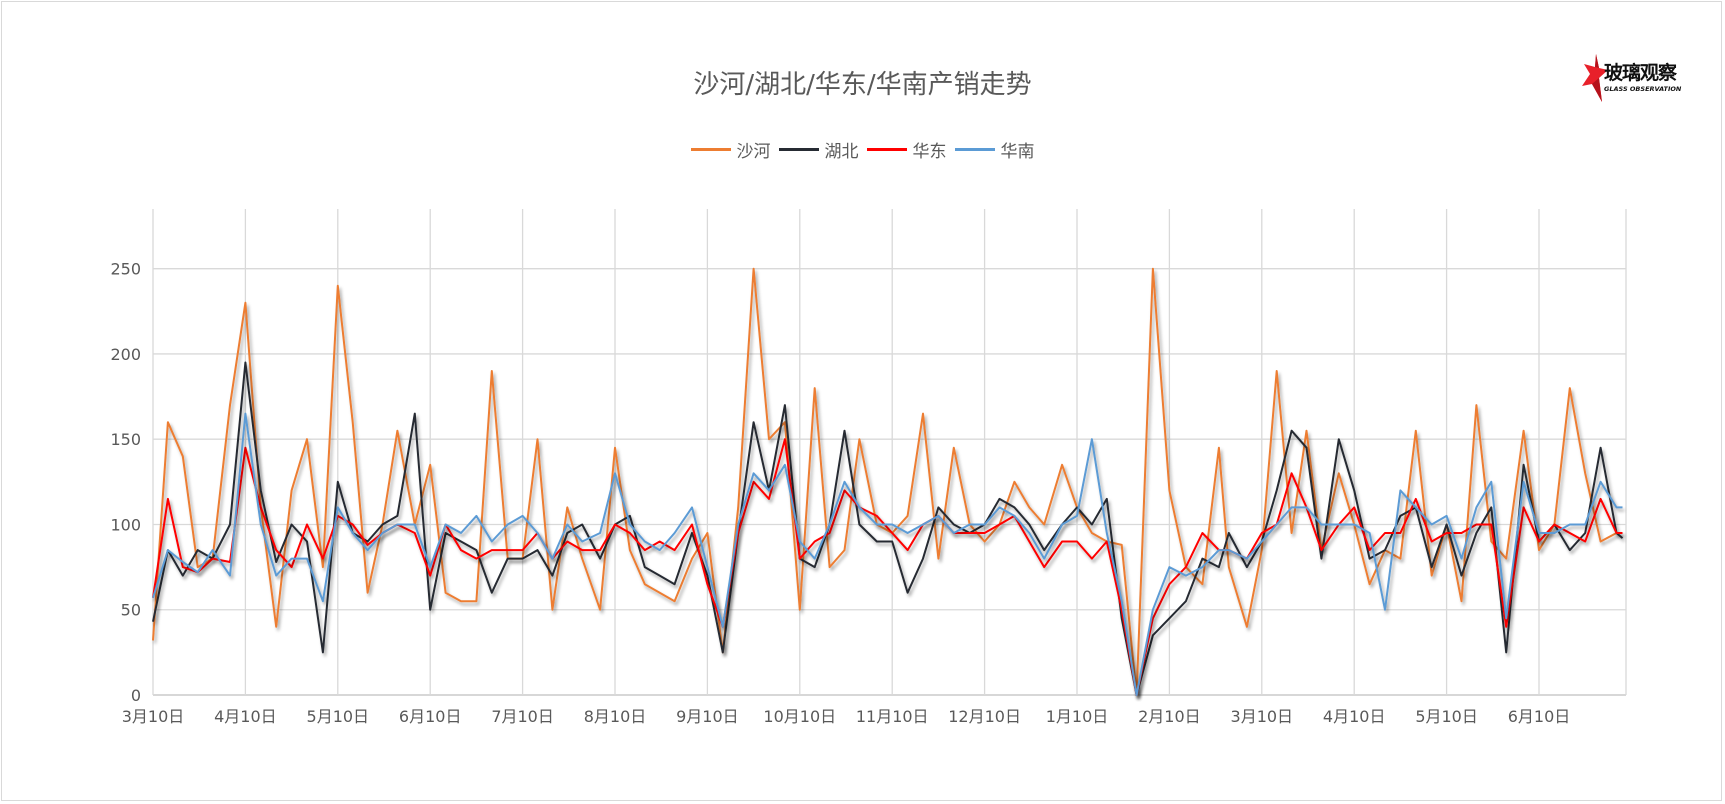 This screenshot has height=804, width=1725. I want to click on y-tick-label: 50, so click(131, 610).